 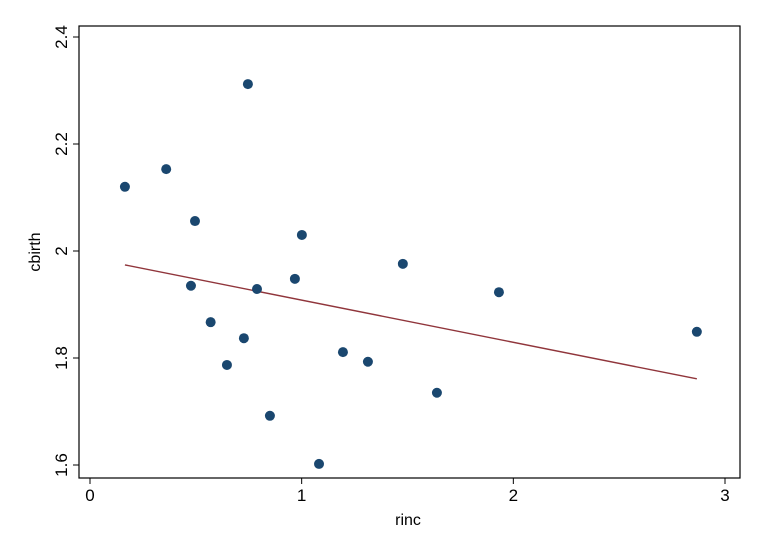 What do you see at coordinates (61, 250) in the screenshot?
I see `y-tick-label: 2` at bounding box center [61, 250].